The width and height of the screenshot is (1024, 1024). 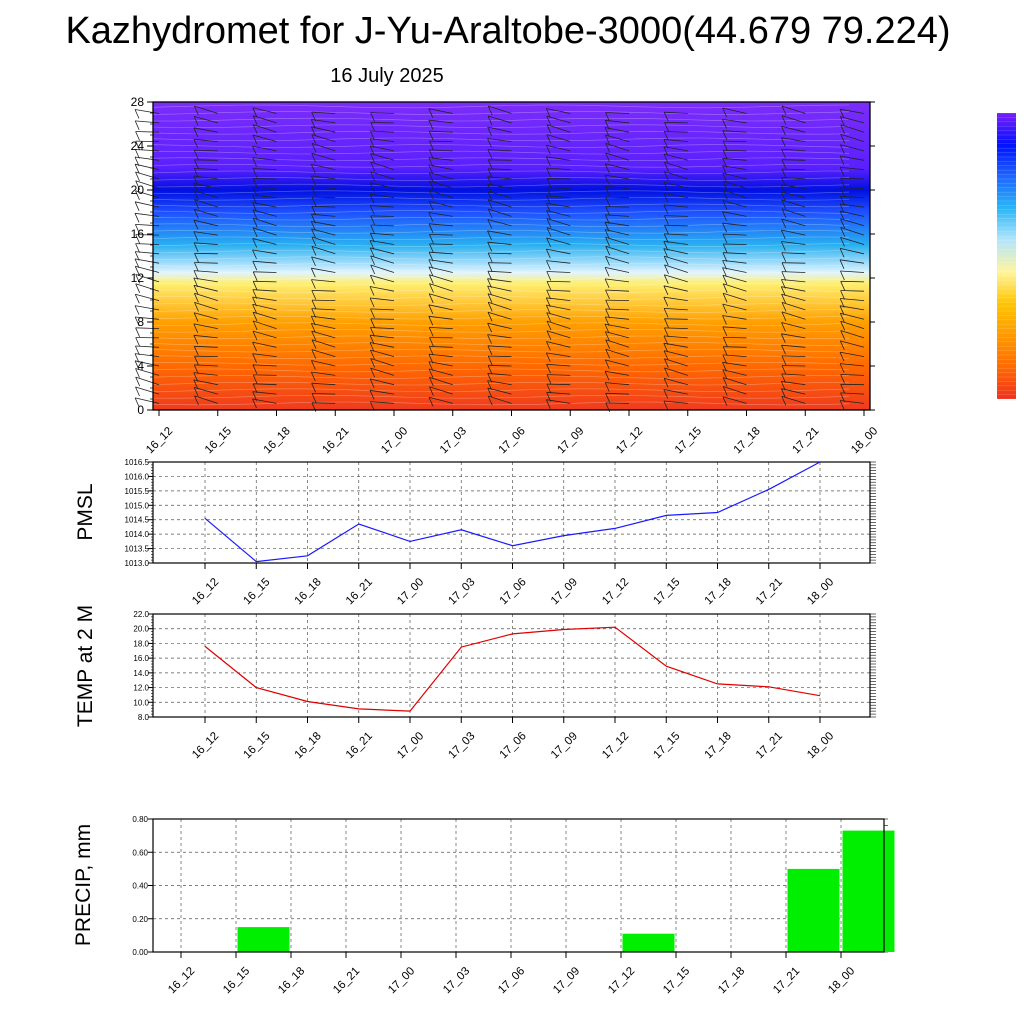 What do you see at coordinates (461, 591) in the screenshot?
I see `x-tick-label: 17_03` at bounding box center [461, 591].